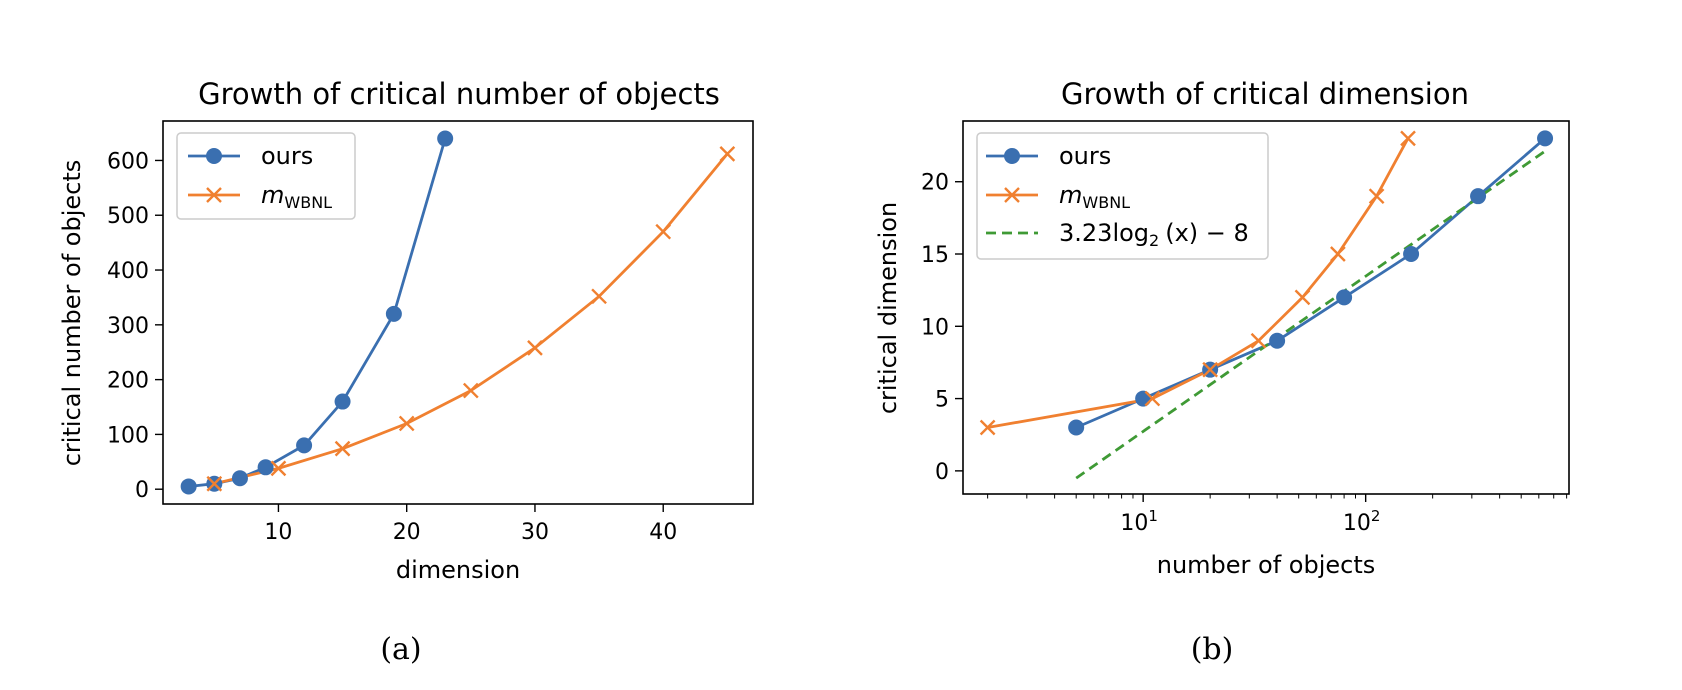 This screenshot has width=1682, height=690. What do you see at coordinates (128, 161) in the screenshot?
I see `y-tick-label: 600` at bounding box center [128, 161].